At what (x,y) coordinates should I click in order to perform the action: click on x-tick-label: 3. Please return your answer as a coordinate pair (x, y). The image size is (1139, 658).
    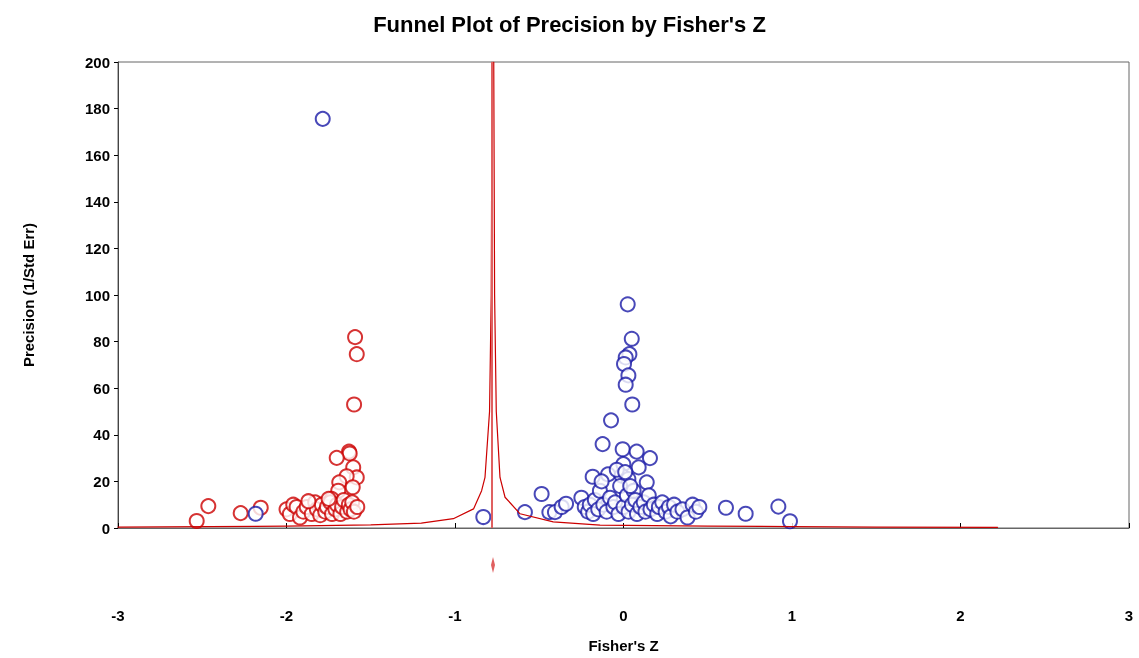
    Looking at the image, I should click on (1129, 615).